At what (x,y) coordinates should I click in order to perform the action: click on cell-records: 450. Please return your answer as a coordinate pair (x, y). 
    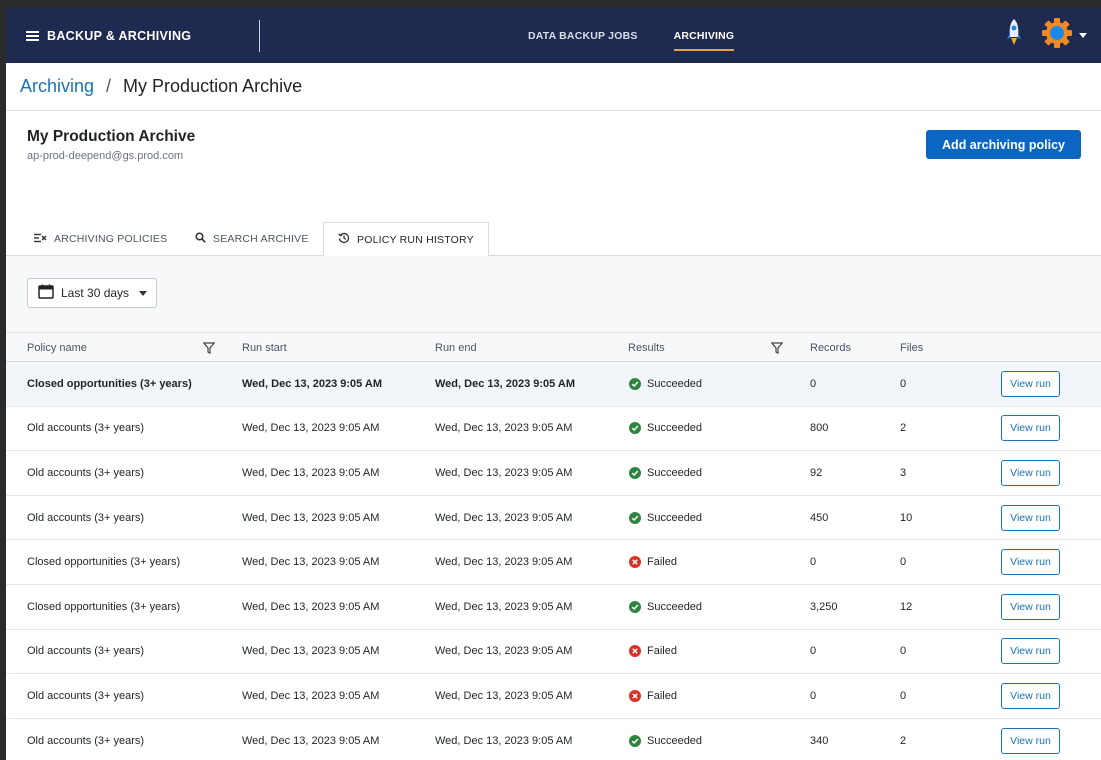
    Looking at the image, I should click on (819, 517).